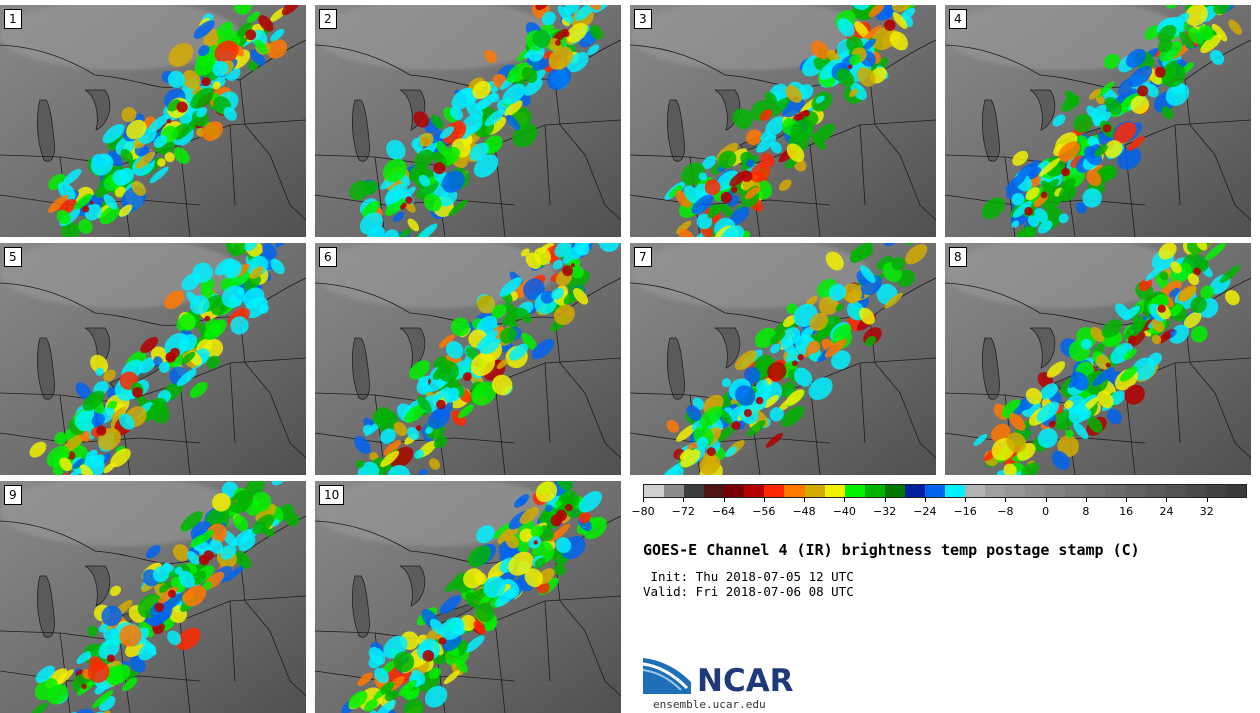 The width and height of the screenshot is (1260, 713). I want to click on postage-stamp-panel: 10, so click(468, 597).